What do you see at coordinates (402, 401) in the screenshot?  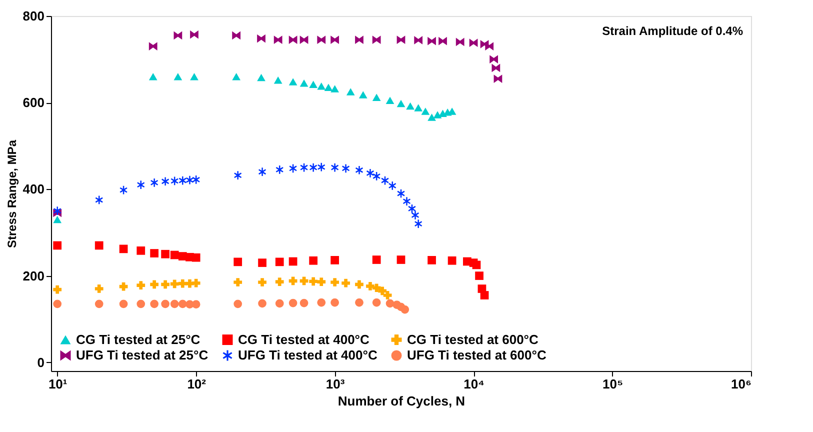 I see `x-axis-title: Number of Cycles, N` at bounding box center [402, 401].